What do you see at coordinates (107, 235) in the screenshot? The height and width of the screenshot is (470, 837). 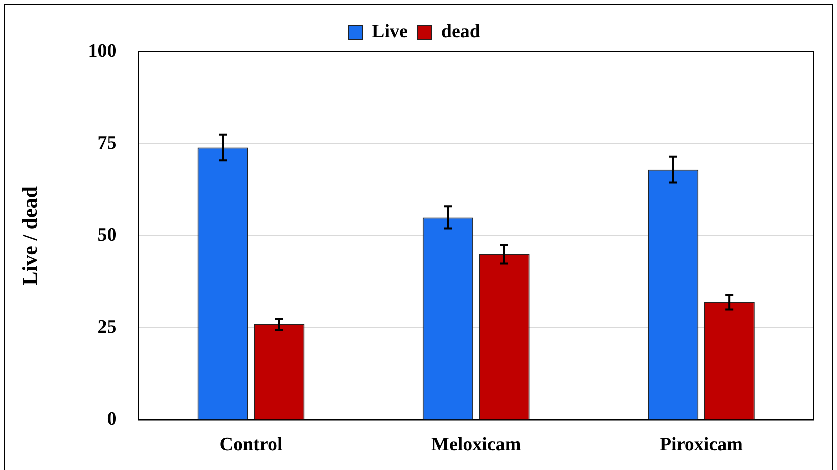 I see `y-tick-label: 50` at bounding box center [107, 235].